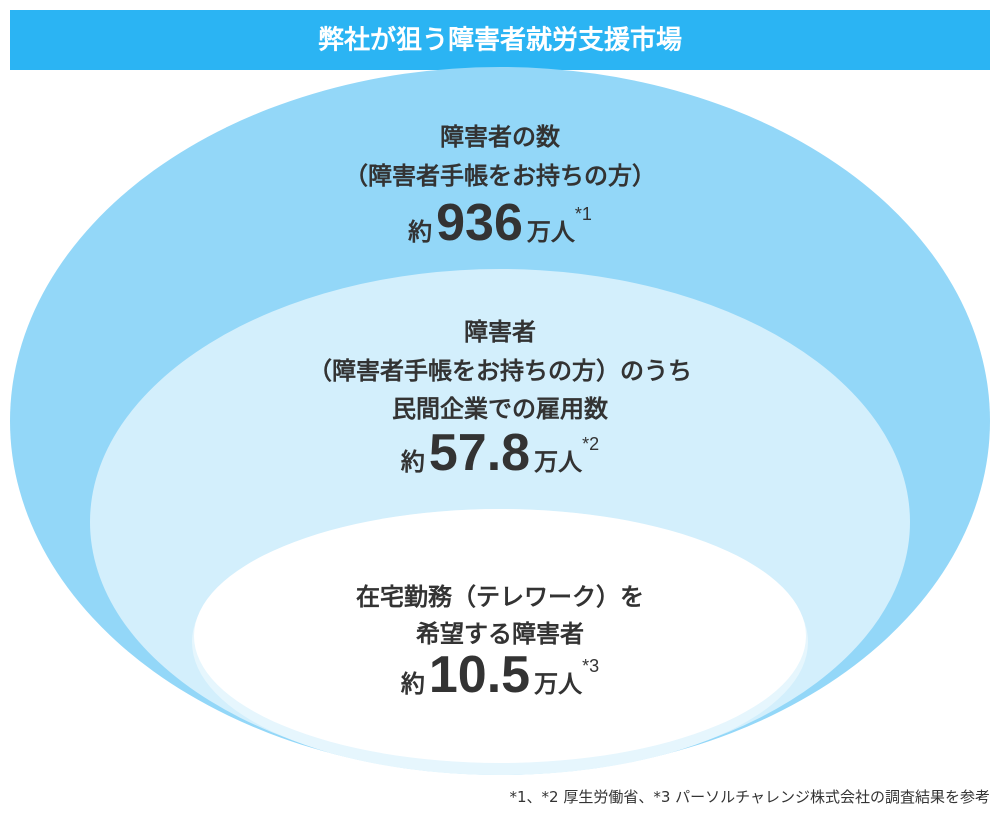 The image size is (1000, 820). Describe the element at coordinates (590, 444) in the screenshot. I see `note-ref: *2` at that location.